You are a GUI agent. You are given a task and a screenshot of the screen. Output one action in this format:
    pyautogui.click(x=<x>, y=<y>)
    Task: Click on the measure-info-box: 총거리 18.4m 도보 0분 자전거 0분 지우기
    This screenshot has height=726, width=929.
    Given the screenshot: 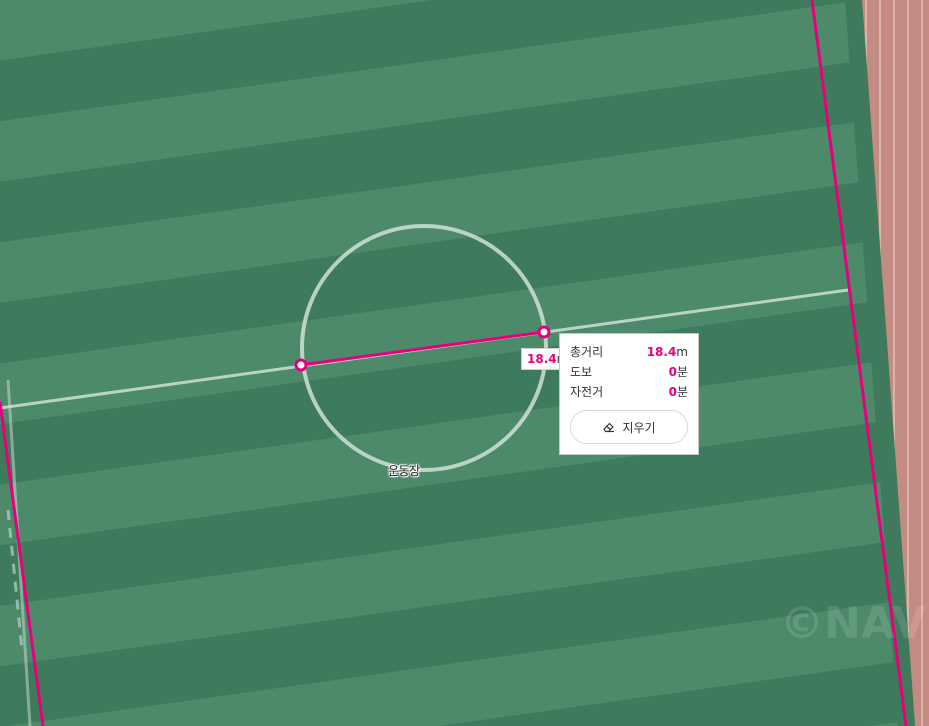 What is the action you would take?
    pyautogui.click(x=629, y=394)
    